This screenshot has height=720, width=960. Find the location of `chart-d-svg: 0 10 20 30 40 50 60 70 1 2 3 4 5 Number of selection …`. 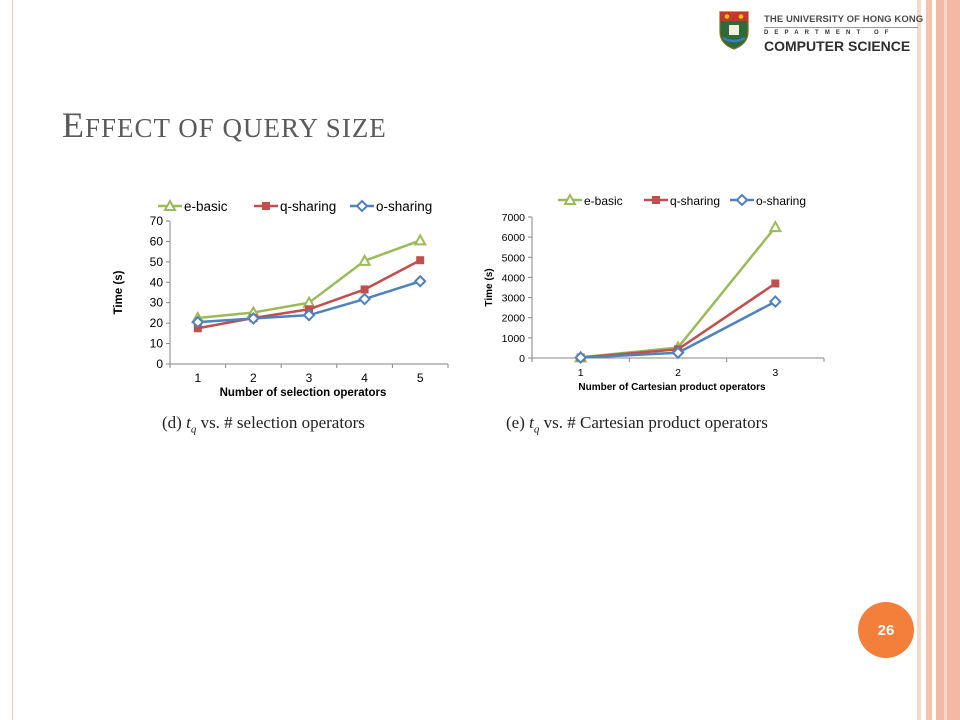

chart-d-svg: 0 10 20 30 40 50 60 70 1 2 3 4 5 Number of selection … is located at coordinates (281, 298).